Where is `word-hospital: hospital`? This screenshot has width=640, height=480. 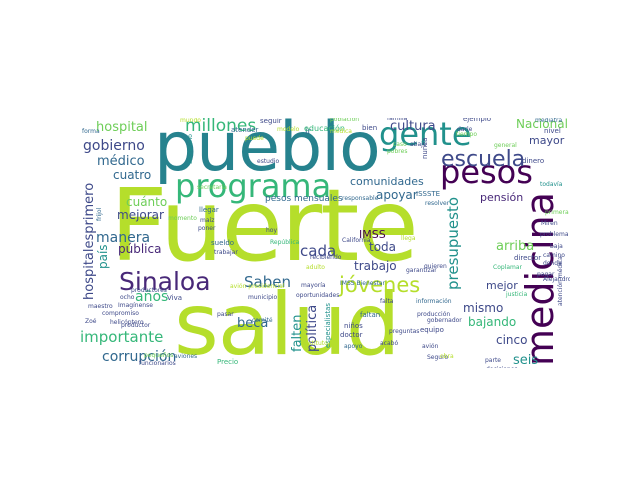
word-hospital: hospital is located at coordinates (122, 127).